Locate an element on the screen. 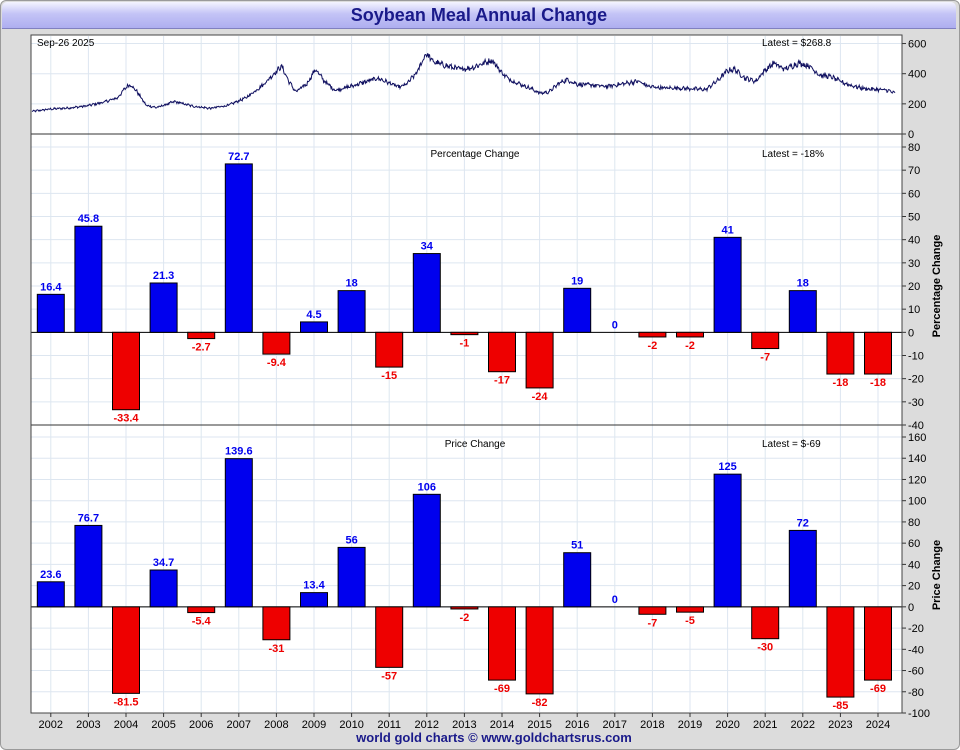 This screenshot has height=750, width=960. x-tick-label: 2023 is located at coordinates (840, 725).